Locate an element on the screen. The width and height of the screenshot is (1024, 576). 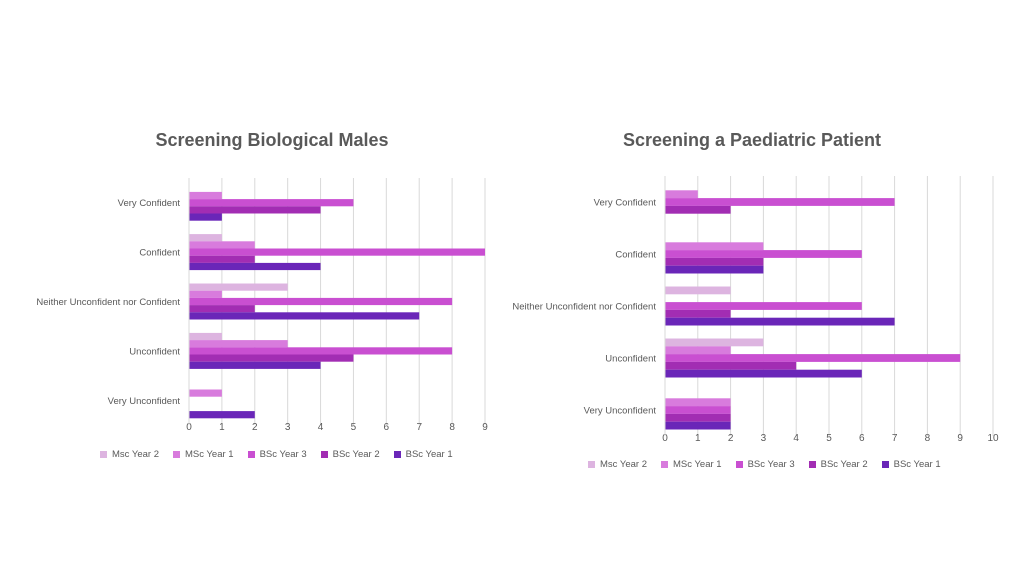
x-tick-label: 5 is located at coordinates (354, 427).